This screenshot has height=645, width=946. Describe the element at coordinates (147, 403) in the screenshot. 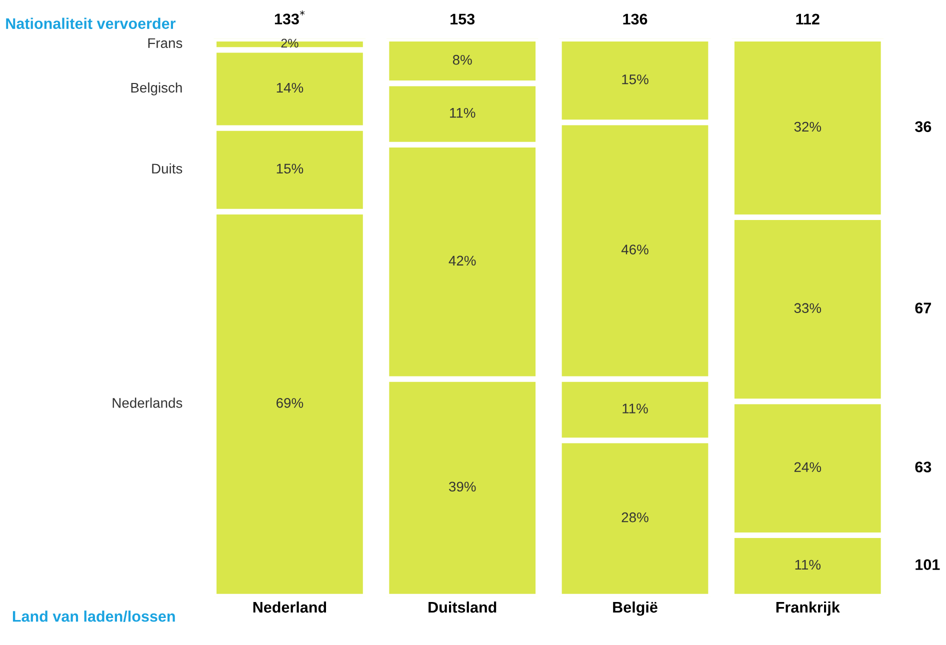

I see `text: Nederlands` at that location.